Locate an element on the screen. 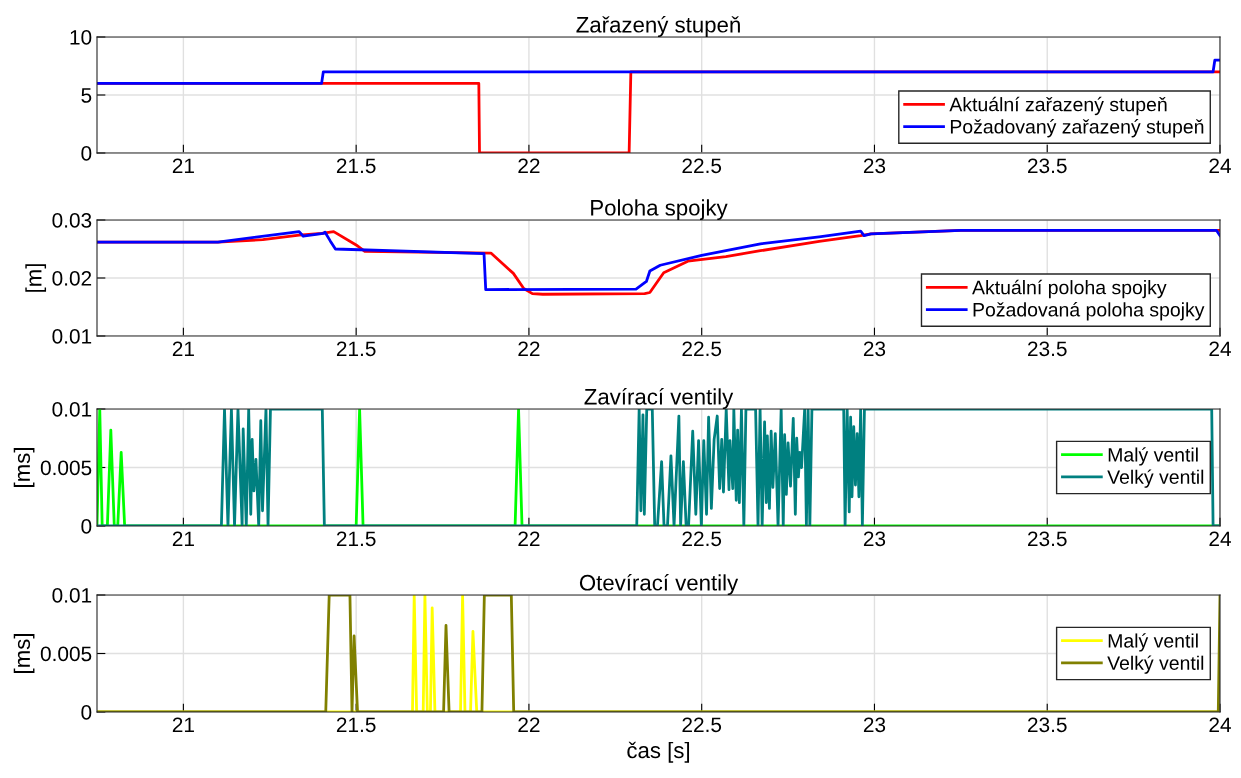 This screenshot has height=778, width=1241. y-axis-title: [m] is located at coordinates (36, 278).